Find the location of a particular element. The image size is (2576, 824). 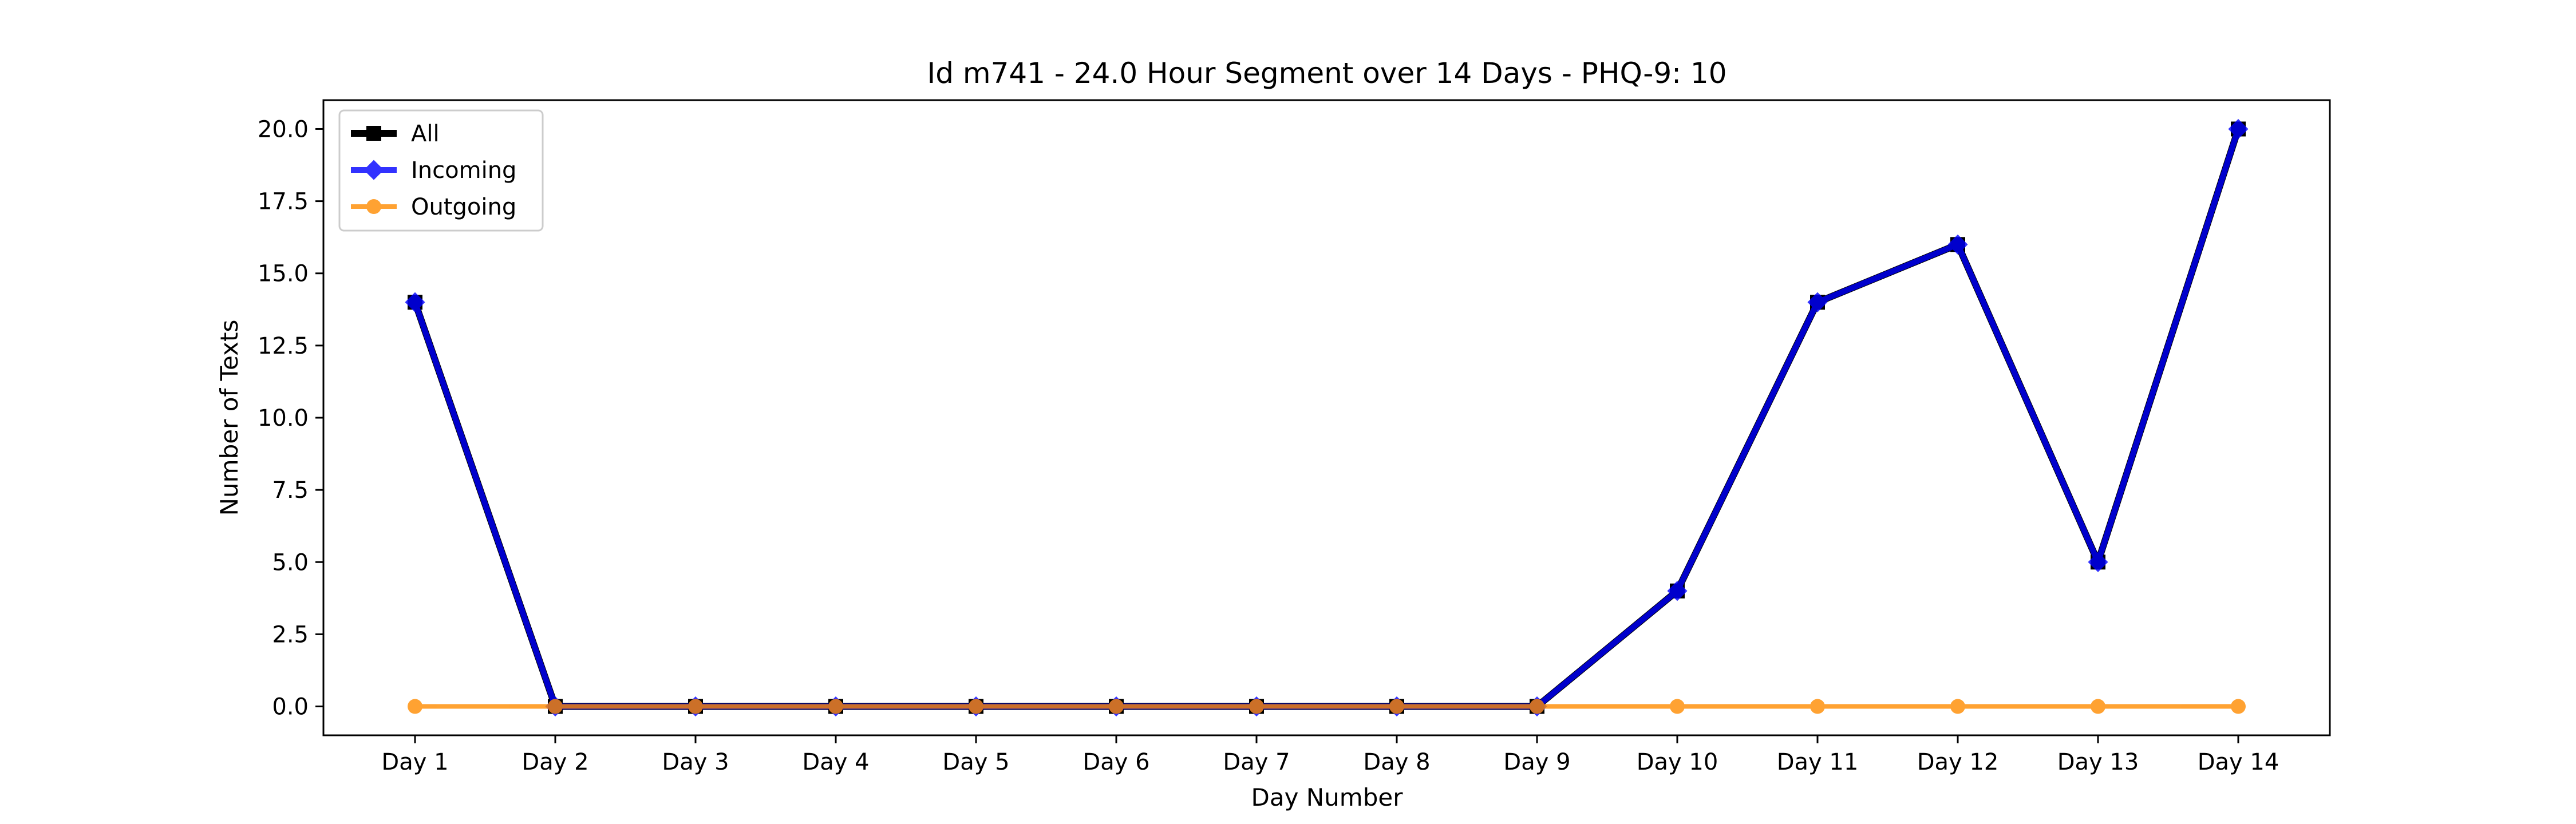

x-axis-label: Day Number is located at coordinates (1327, 797).